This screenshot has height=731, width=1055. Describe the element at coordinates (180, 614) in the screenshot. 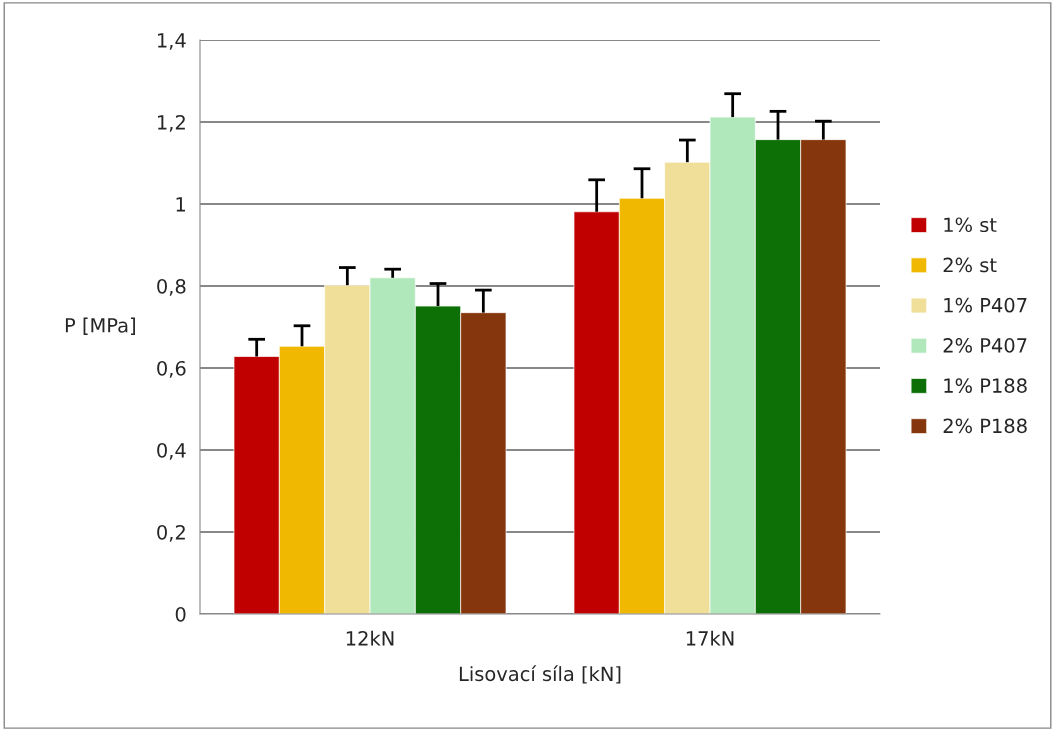

I see `y-tick-label: 0` at that location.